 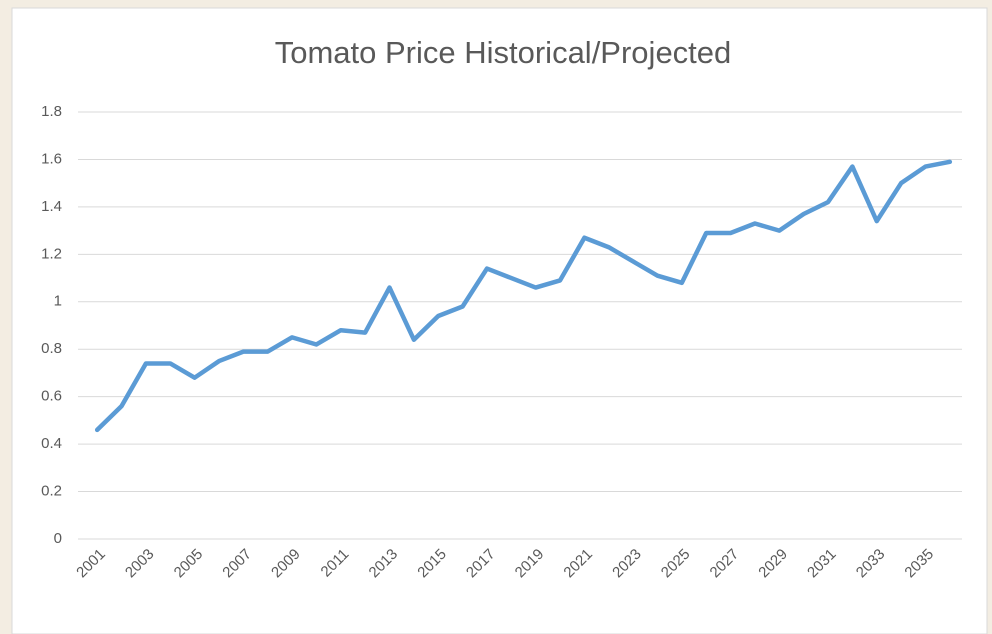 What do you see at coordinates (51, 396) in the screenshot?
I see `y-tick-label: 0.6` at bounding box center [51, 396].